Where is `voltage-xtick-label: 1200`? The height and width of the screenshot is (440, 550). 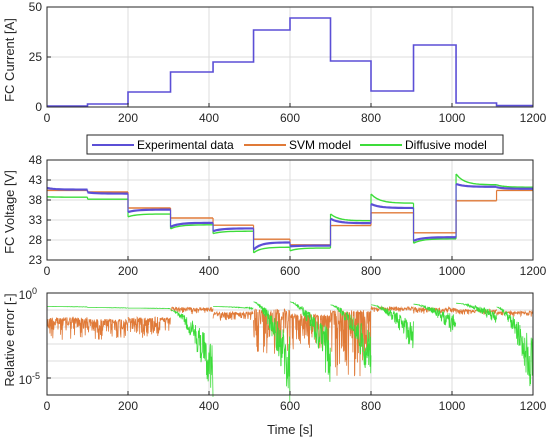 voltage-xtick-label: 1200 is located at coordinates (533, 271).